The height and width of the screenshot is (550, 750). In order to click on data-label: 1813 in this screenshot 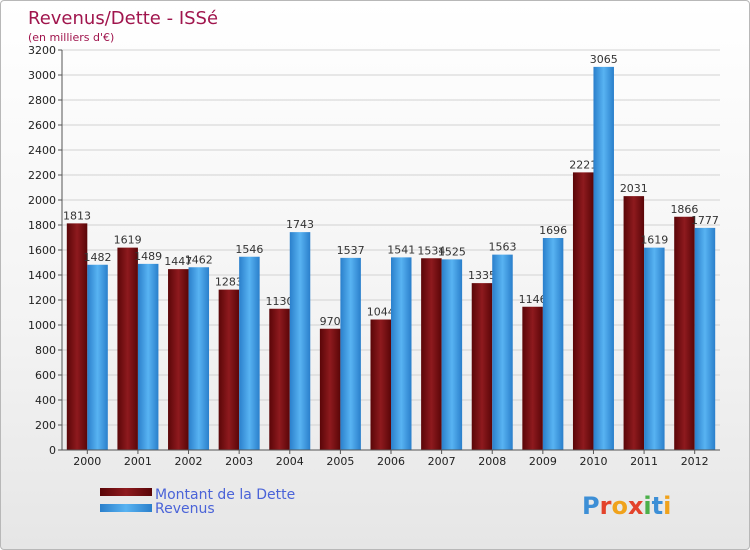, I will do `click(77, 215)`.